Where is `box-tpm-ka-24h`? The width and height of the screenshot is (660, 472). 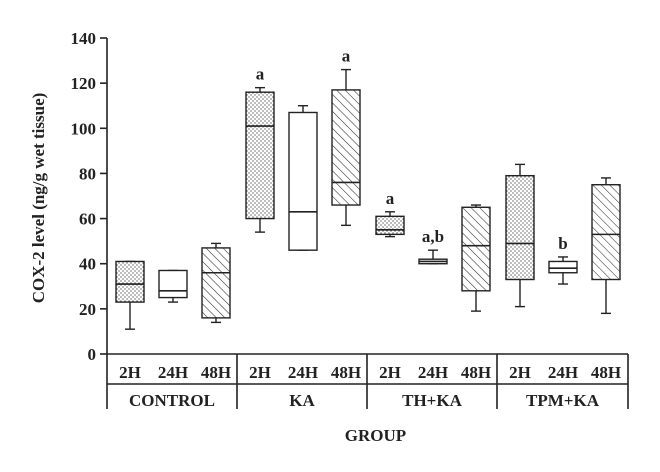
box-tpm-ka-24h is located at coordinates (563, 267).